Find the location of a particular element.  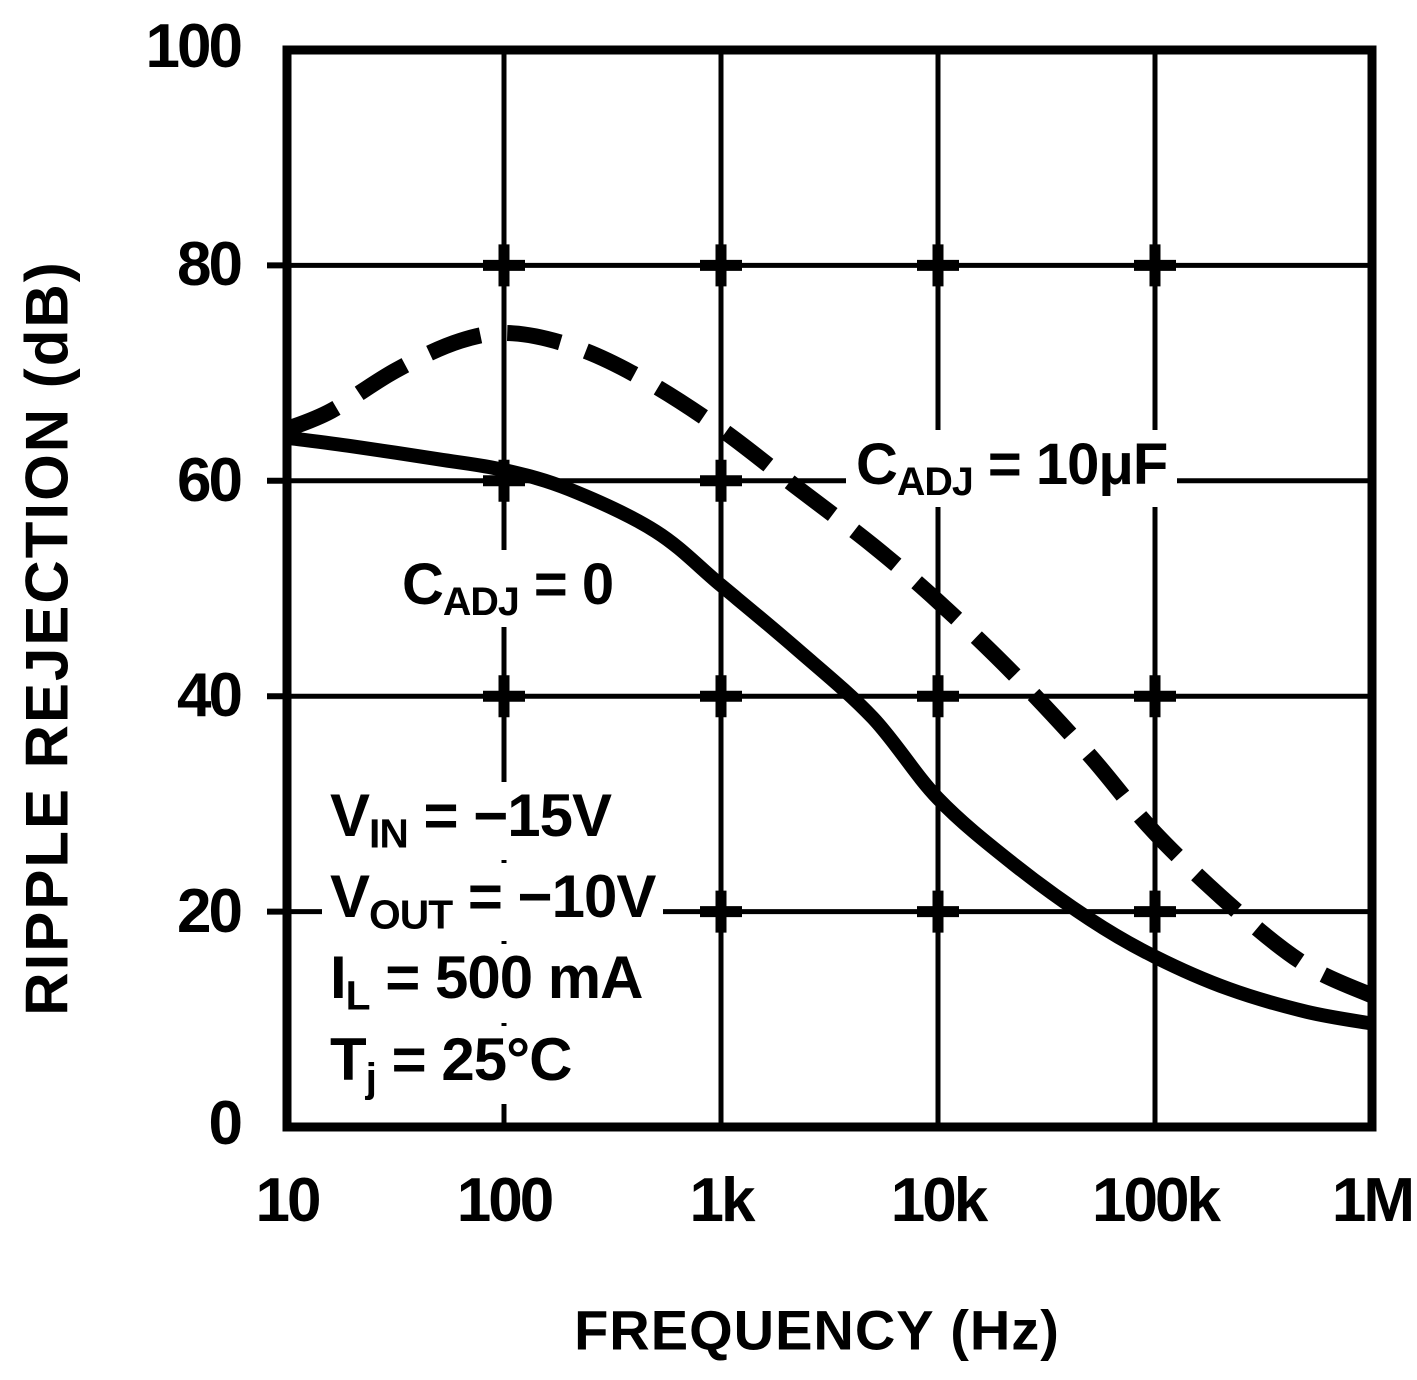

condition-text: = −10V is located at coordinates (554, 897).